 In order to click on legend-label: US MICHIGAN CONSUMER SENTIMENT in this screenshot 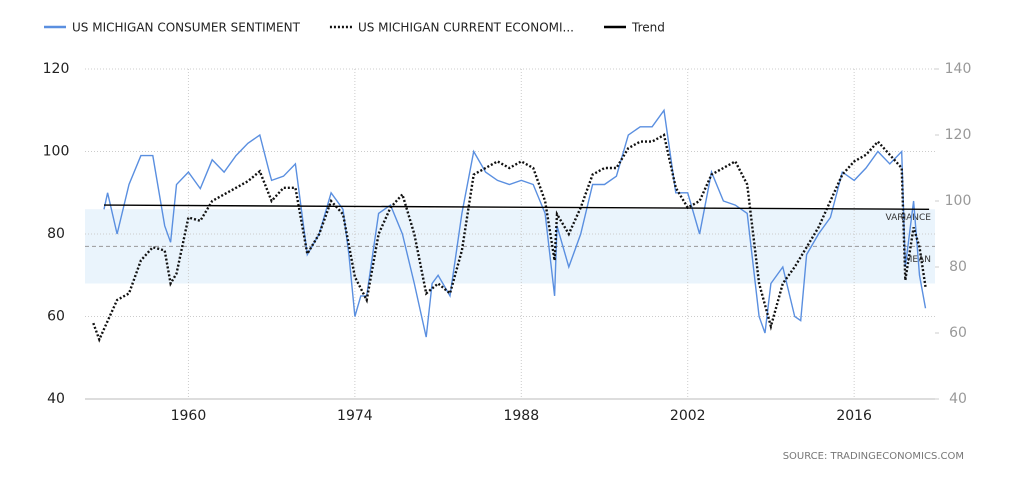, I will do `click(186, 28)`.